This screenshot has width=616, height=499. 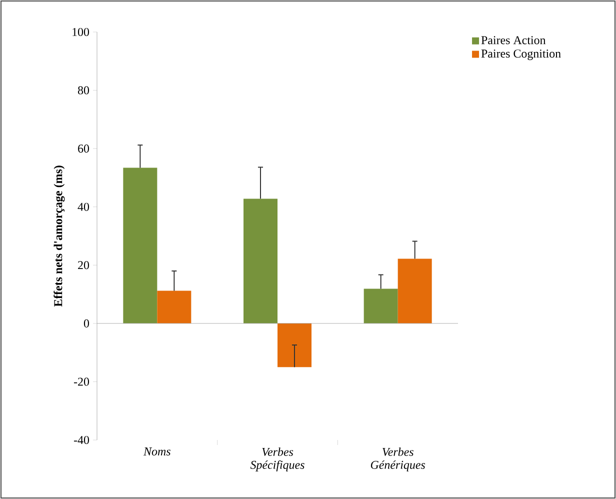 What do you see at coordinates (82, 440) in the screenshot?
I see `y-tick-label: -40` at bounding box center [82, 440].